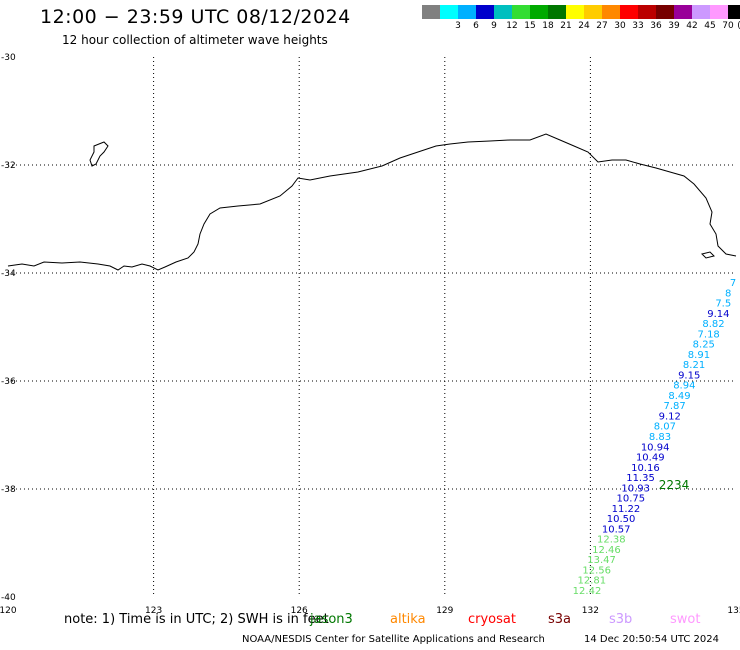 The height and width of the screenshot is (650, 740). Describe the element at coordinates (638, 26) in the screenshot. I see `legend-label: 33` at that location.